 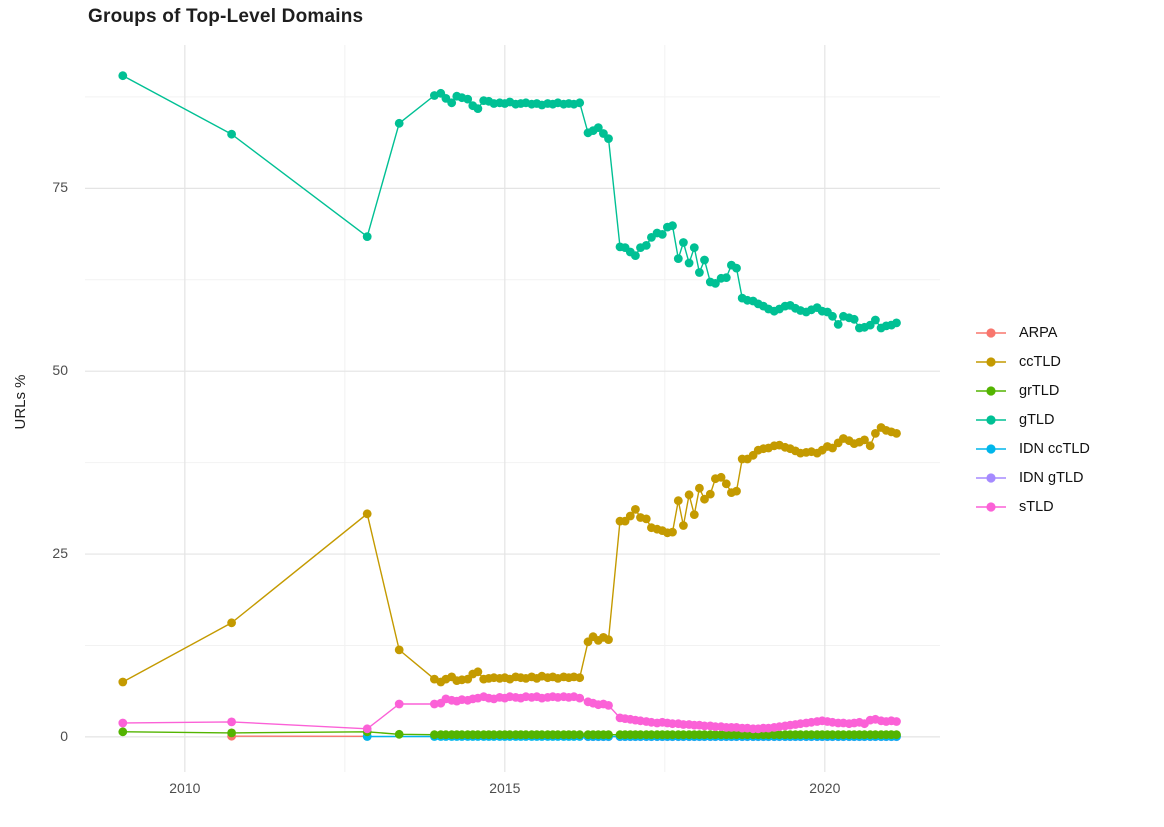 What do you see at coordinates (1037, 419) in the screenshot?
I see `legend-item-label: gTLD` at bounding box center [1037, 419].